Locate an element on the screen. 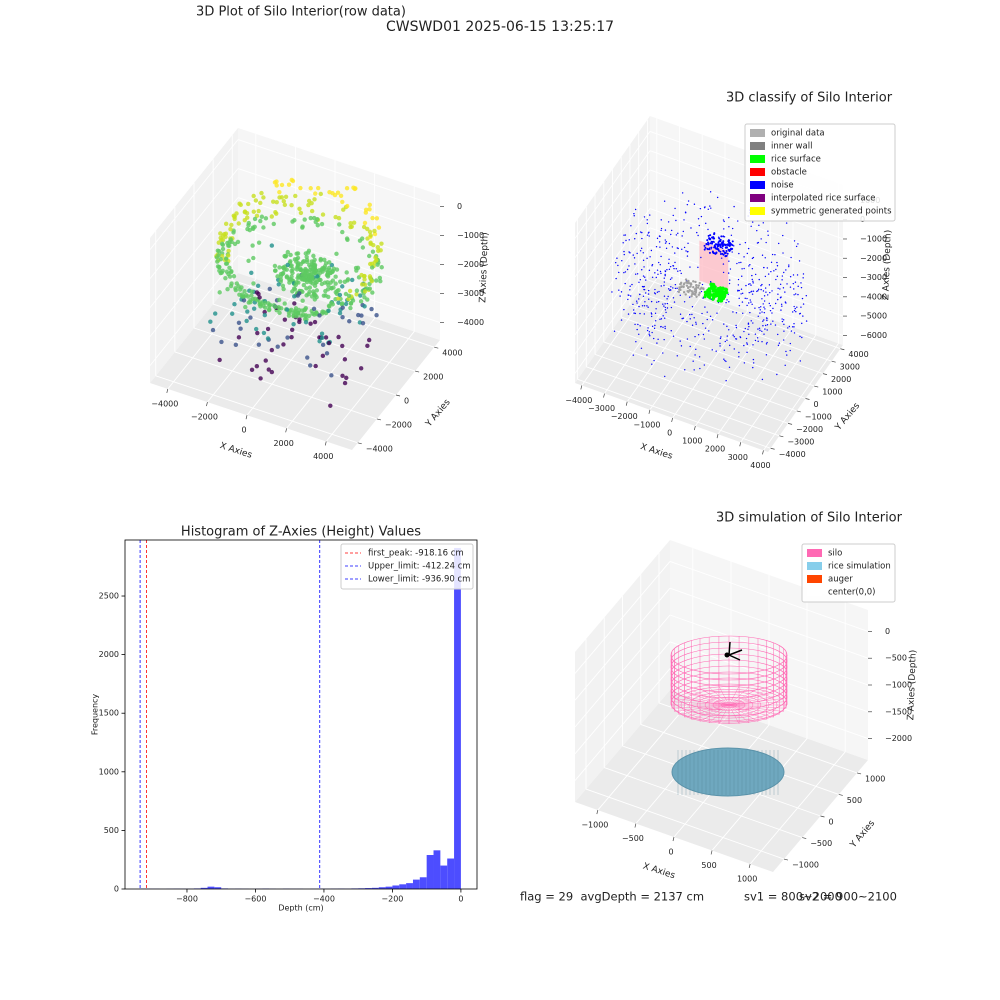 The height and width of the screenshot is (1000, 1000). auger is located at coordinates (729, 648).